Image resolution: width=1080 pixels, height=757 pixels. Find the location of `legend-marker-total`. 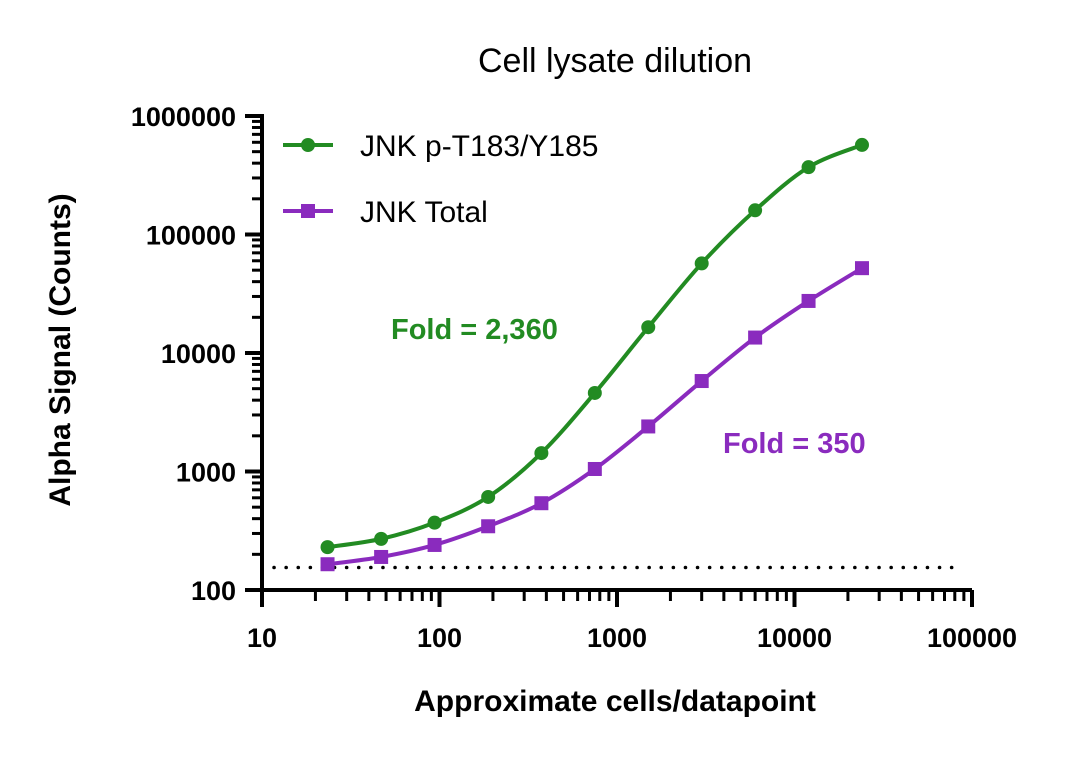

legend-marker-total is located at coordinates (308, 211).